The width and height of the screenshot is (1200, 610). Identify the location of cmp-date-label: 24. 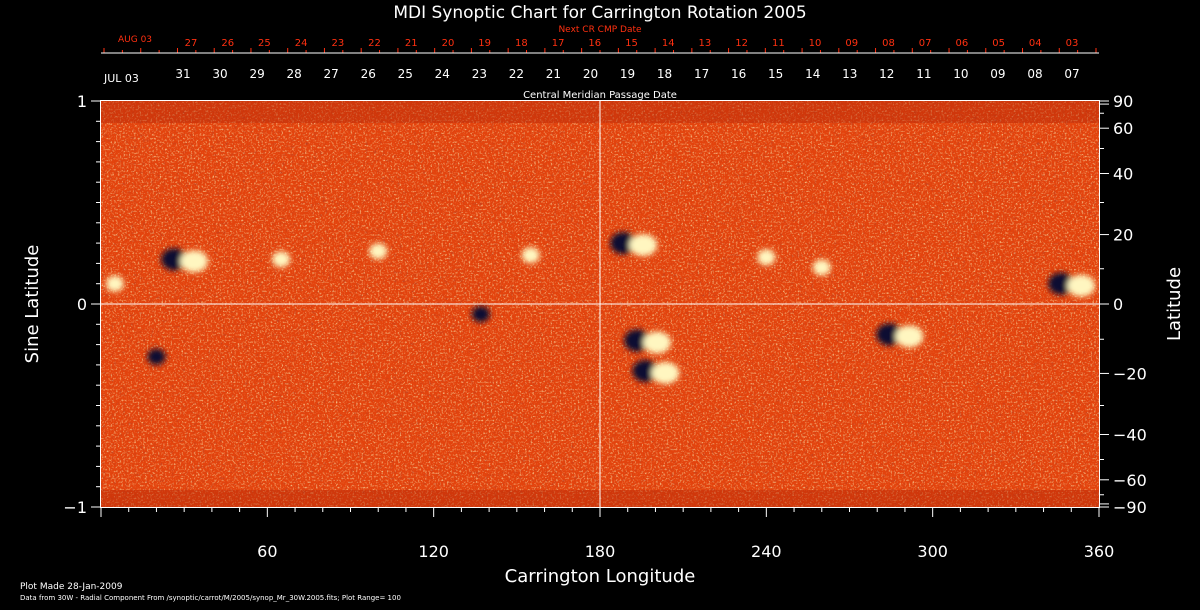
(442, 74).